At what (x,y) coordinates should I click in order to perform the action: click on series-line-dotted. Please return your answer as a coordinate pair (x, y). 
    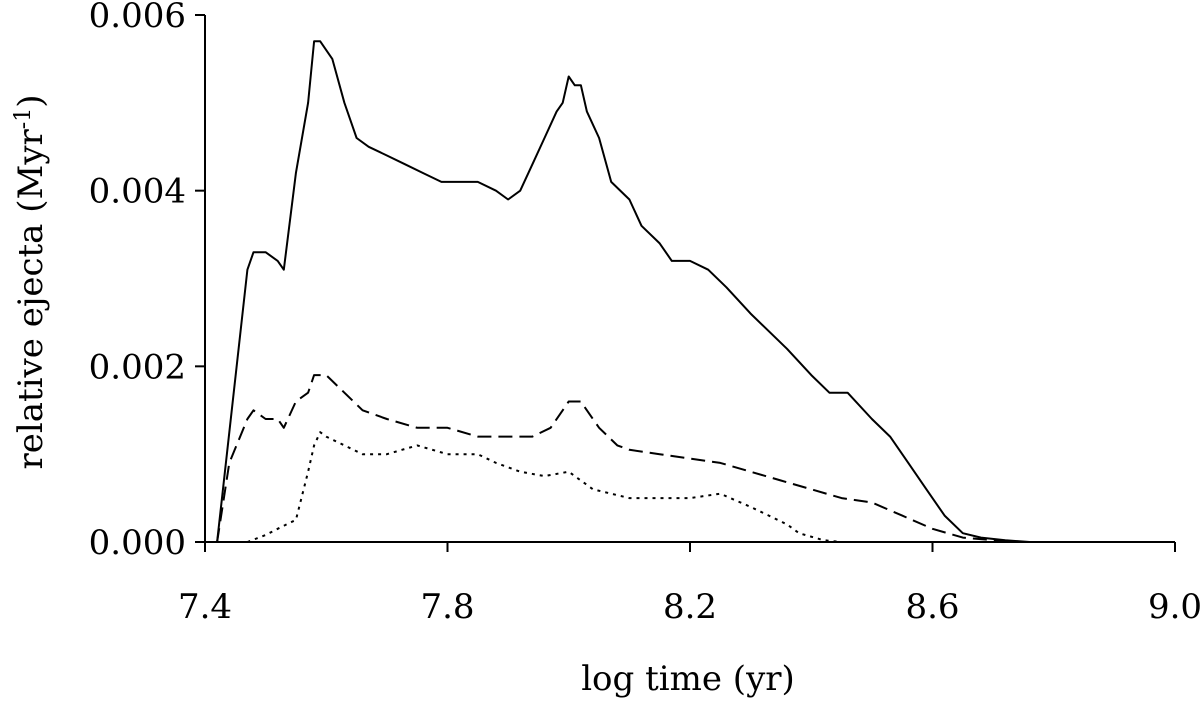
    Looking at the image, I should click on (544, 487).